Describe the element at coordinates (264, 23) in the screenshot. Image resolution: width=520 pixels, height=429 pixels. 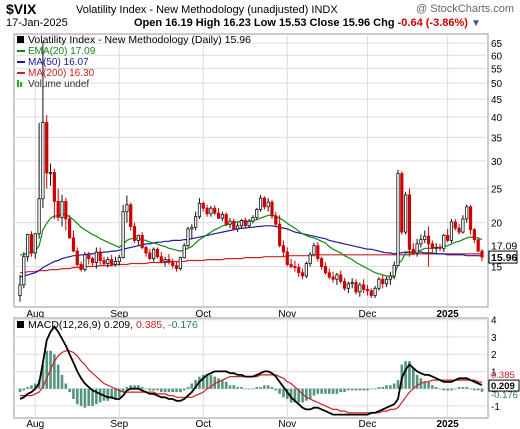
I see `low-label: Low` at that location.